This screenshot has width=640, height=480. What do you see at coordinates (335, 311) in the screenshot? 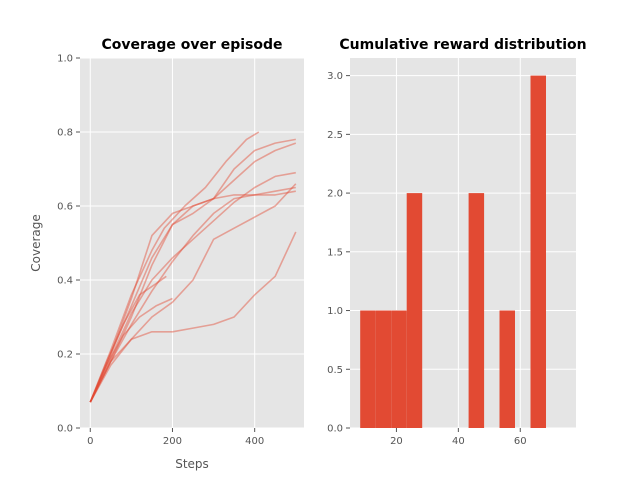
I see `reward-y-tick-label: 1.0` at bounding box center [335, 311].